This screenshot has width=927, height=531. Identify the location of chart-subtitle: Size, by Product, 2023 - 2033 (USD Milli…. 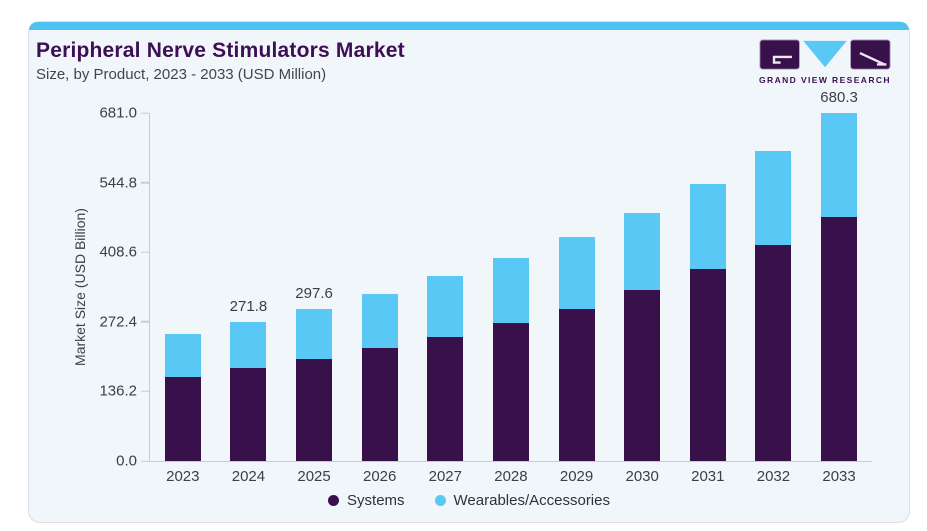
(181, 74).